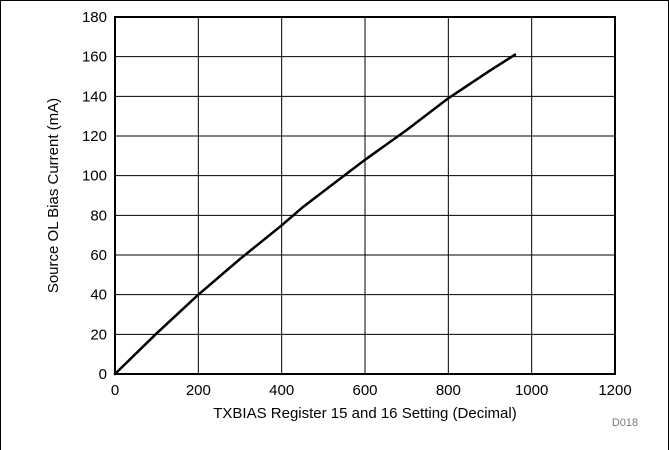 This screenshot has height=450, width=669. I want to click on y-tick-label-40: 40, so click(98, 295).